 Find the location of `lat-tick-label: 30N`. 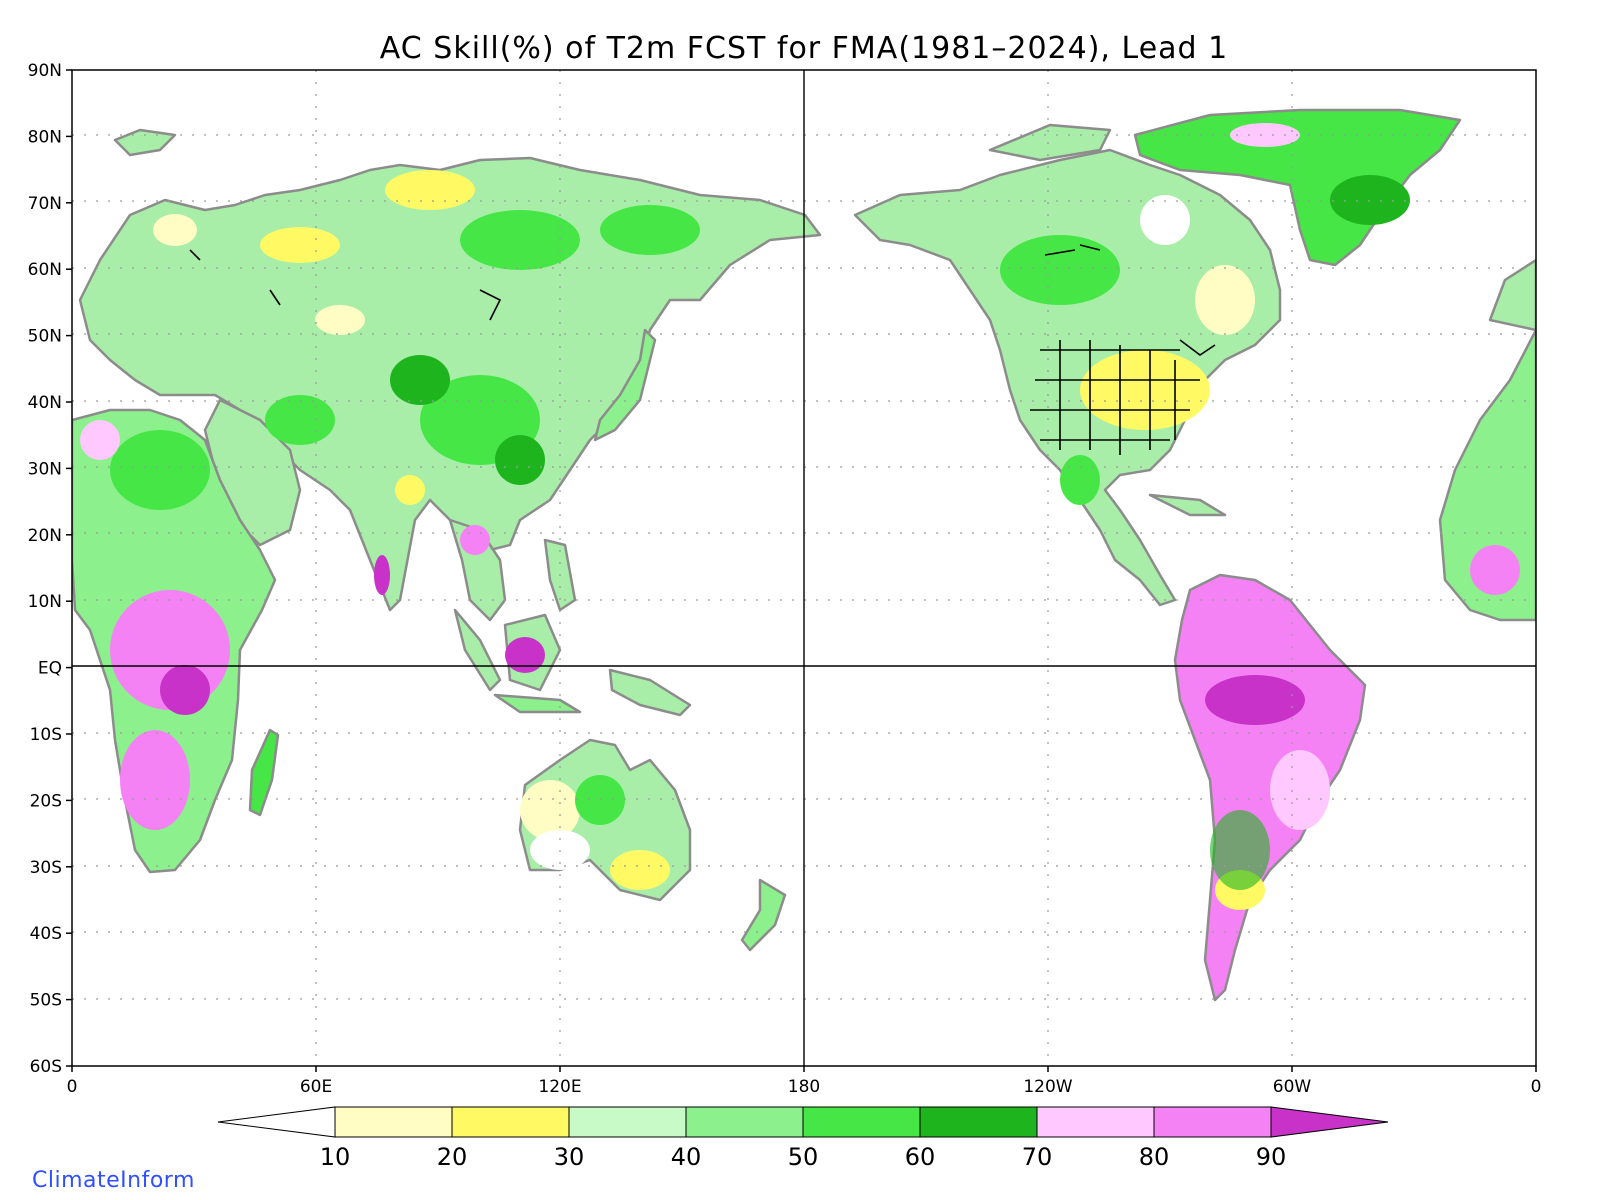

lat-tick-label: 30N is located at coordinates (45, 469).